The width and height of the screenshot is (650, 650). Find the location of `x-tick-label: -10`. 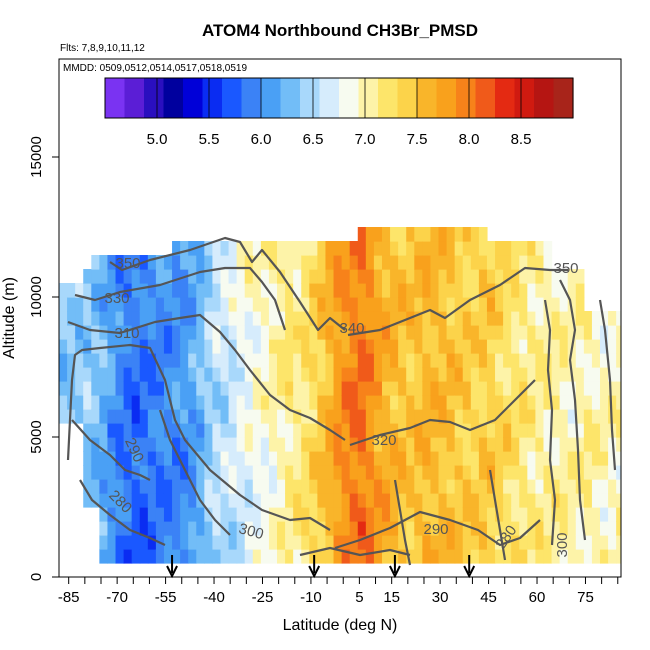

x-tick-label: -10 is located at coordinates (311, 597).